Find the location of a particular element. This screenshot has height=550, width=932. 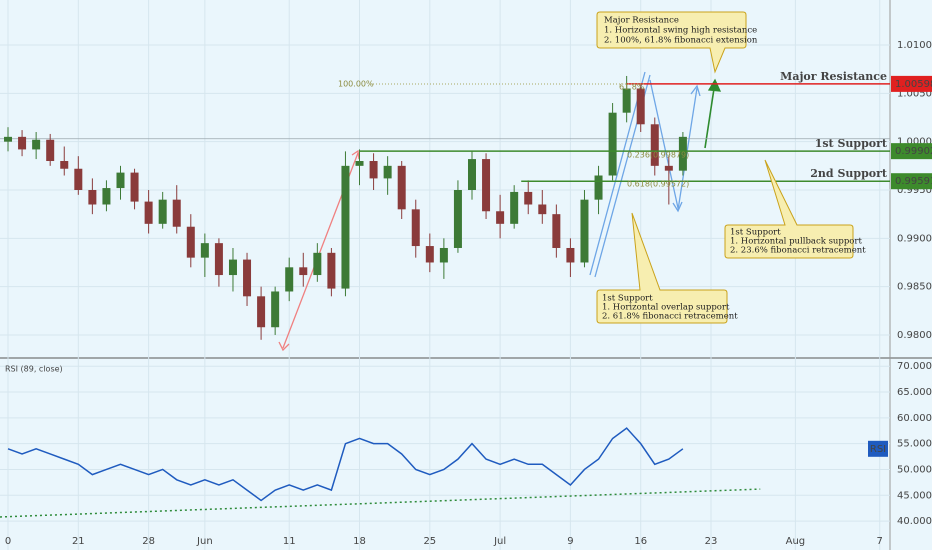

legend-tag is located at coordinates (878, 448).